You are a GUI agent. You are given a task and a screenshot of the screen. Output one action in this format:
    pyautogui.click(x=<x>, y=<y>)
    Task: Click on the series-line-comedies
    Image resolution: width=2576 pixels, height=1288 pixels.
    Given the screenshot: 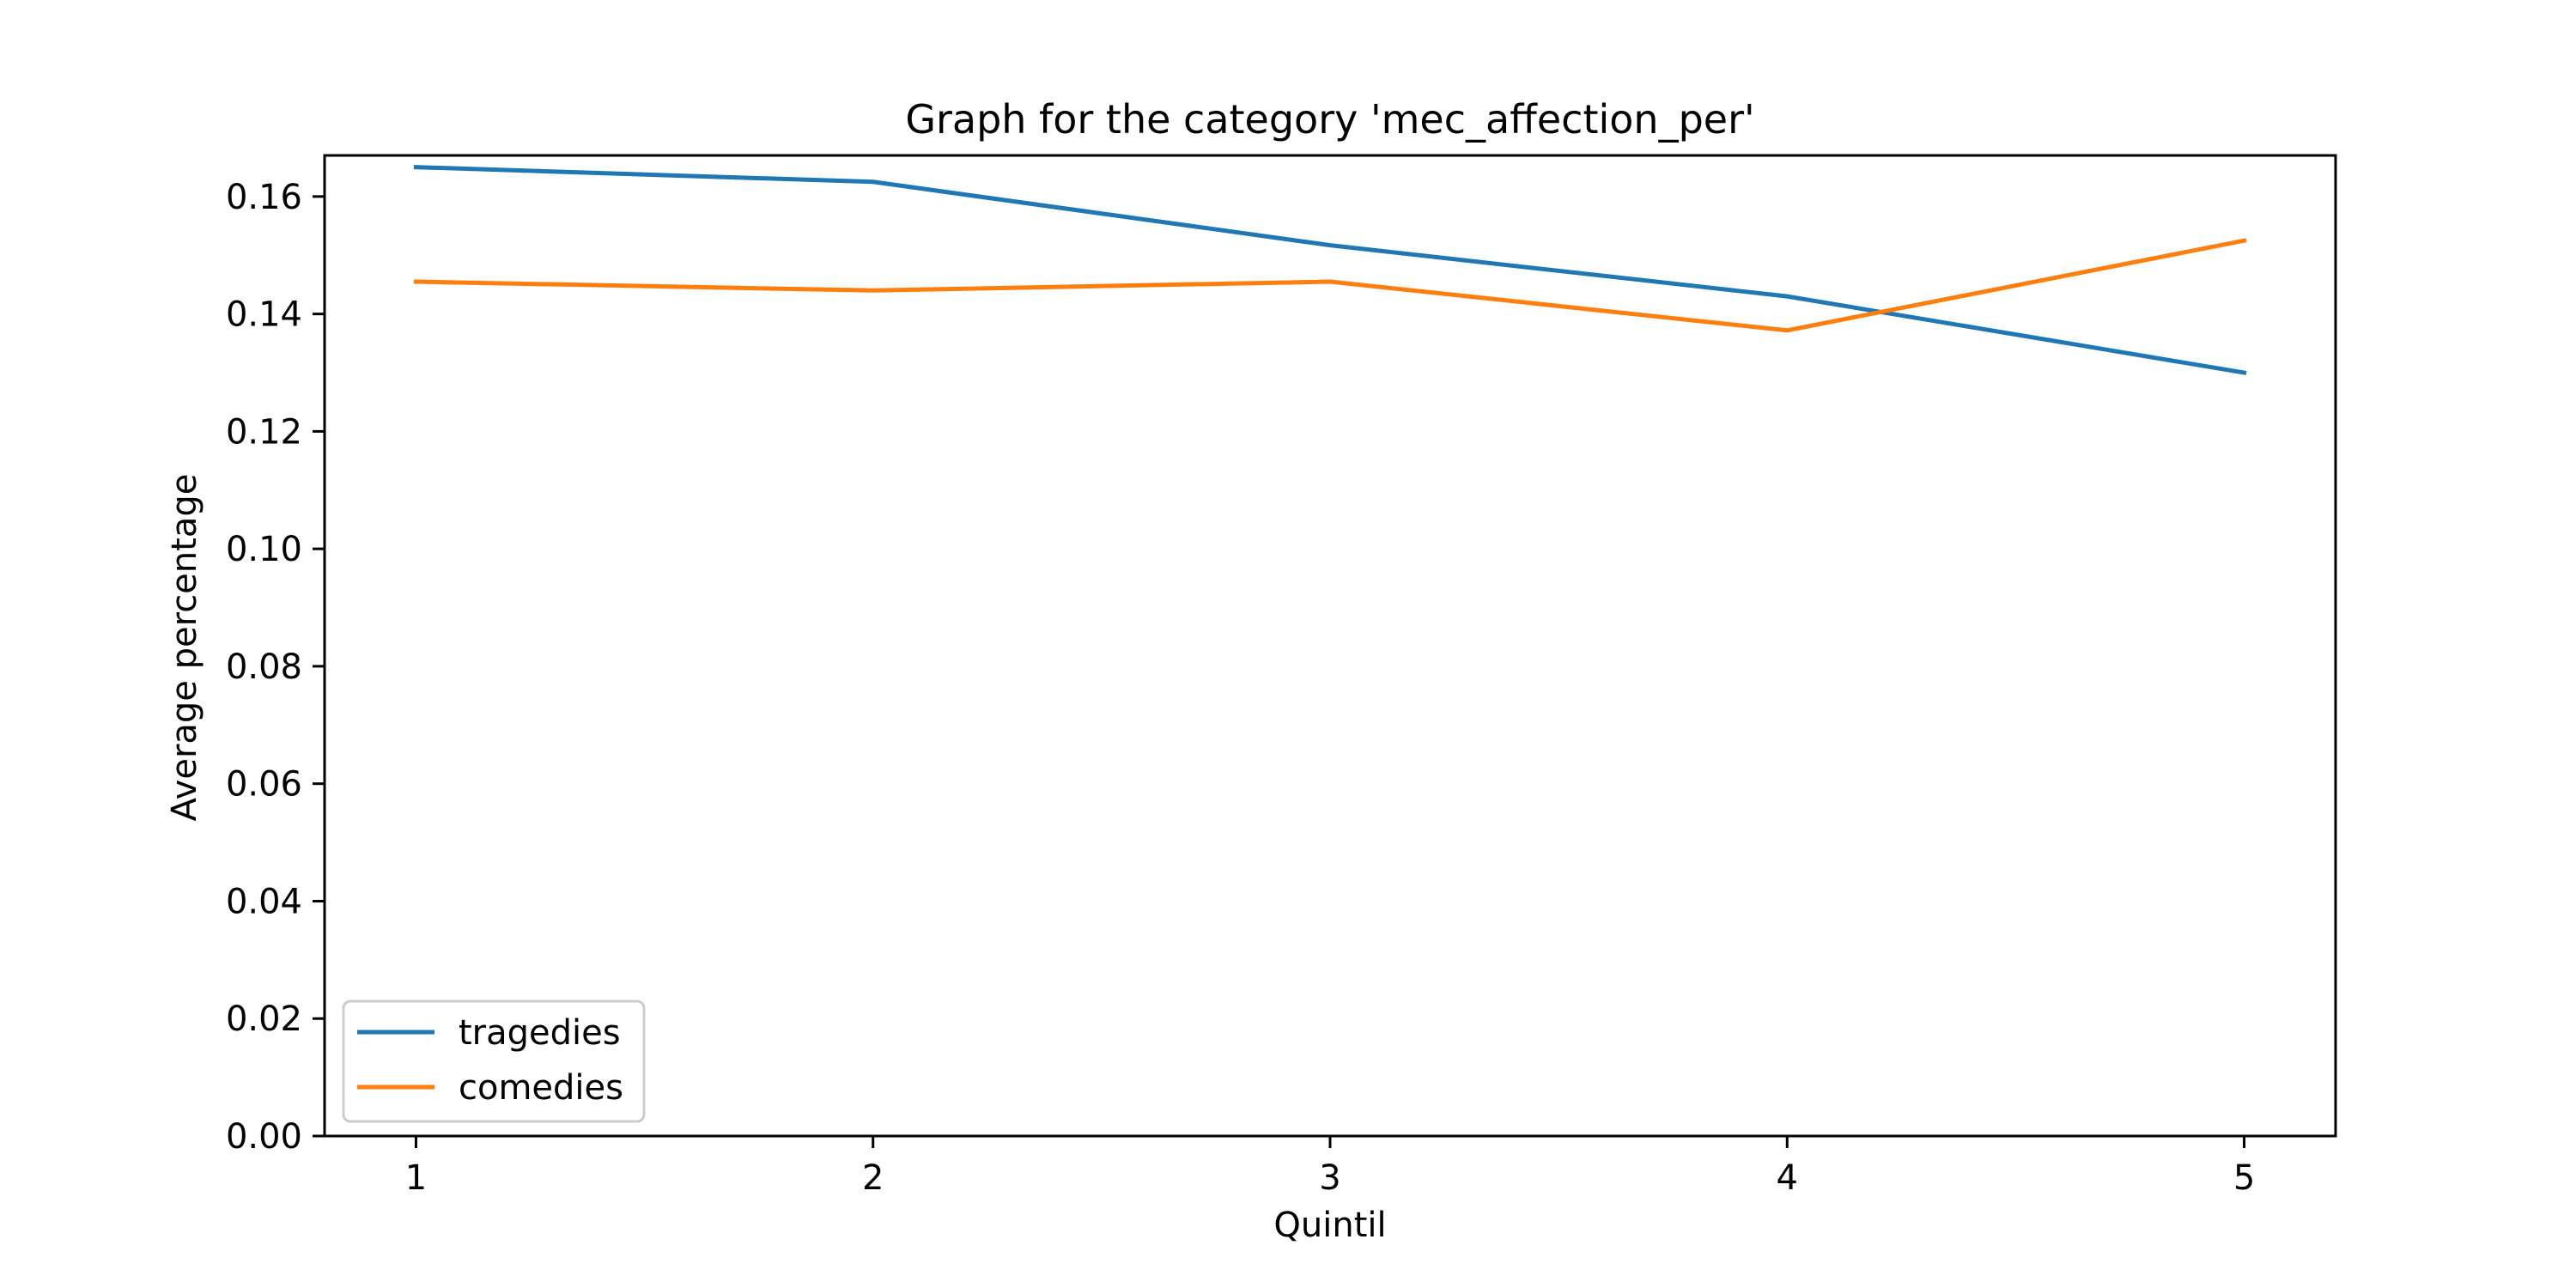 What is the action you would take?
    pyautogui.click(x=1330, y=285)
    